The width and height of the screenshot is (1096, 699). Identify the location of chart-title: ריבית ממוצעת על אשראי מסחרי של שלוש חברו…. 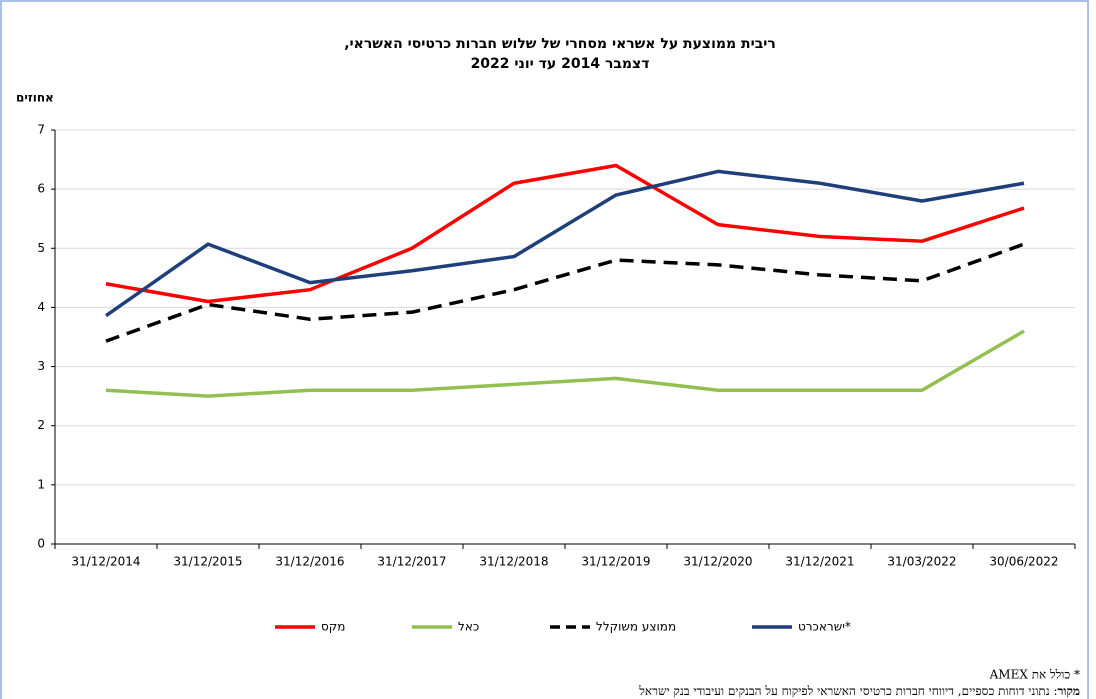
(560, 44).